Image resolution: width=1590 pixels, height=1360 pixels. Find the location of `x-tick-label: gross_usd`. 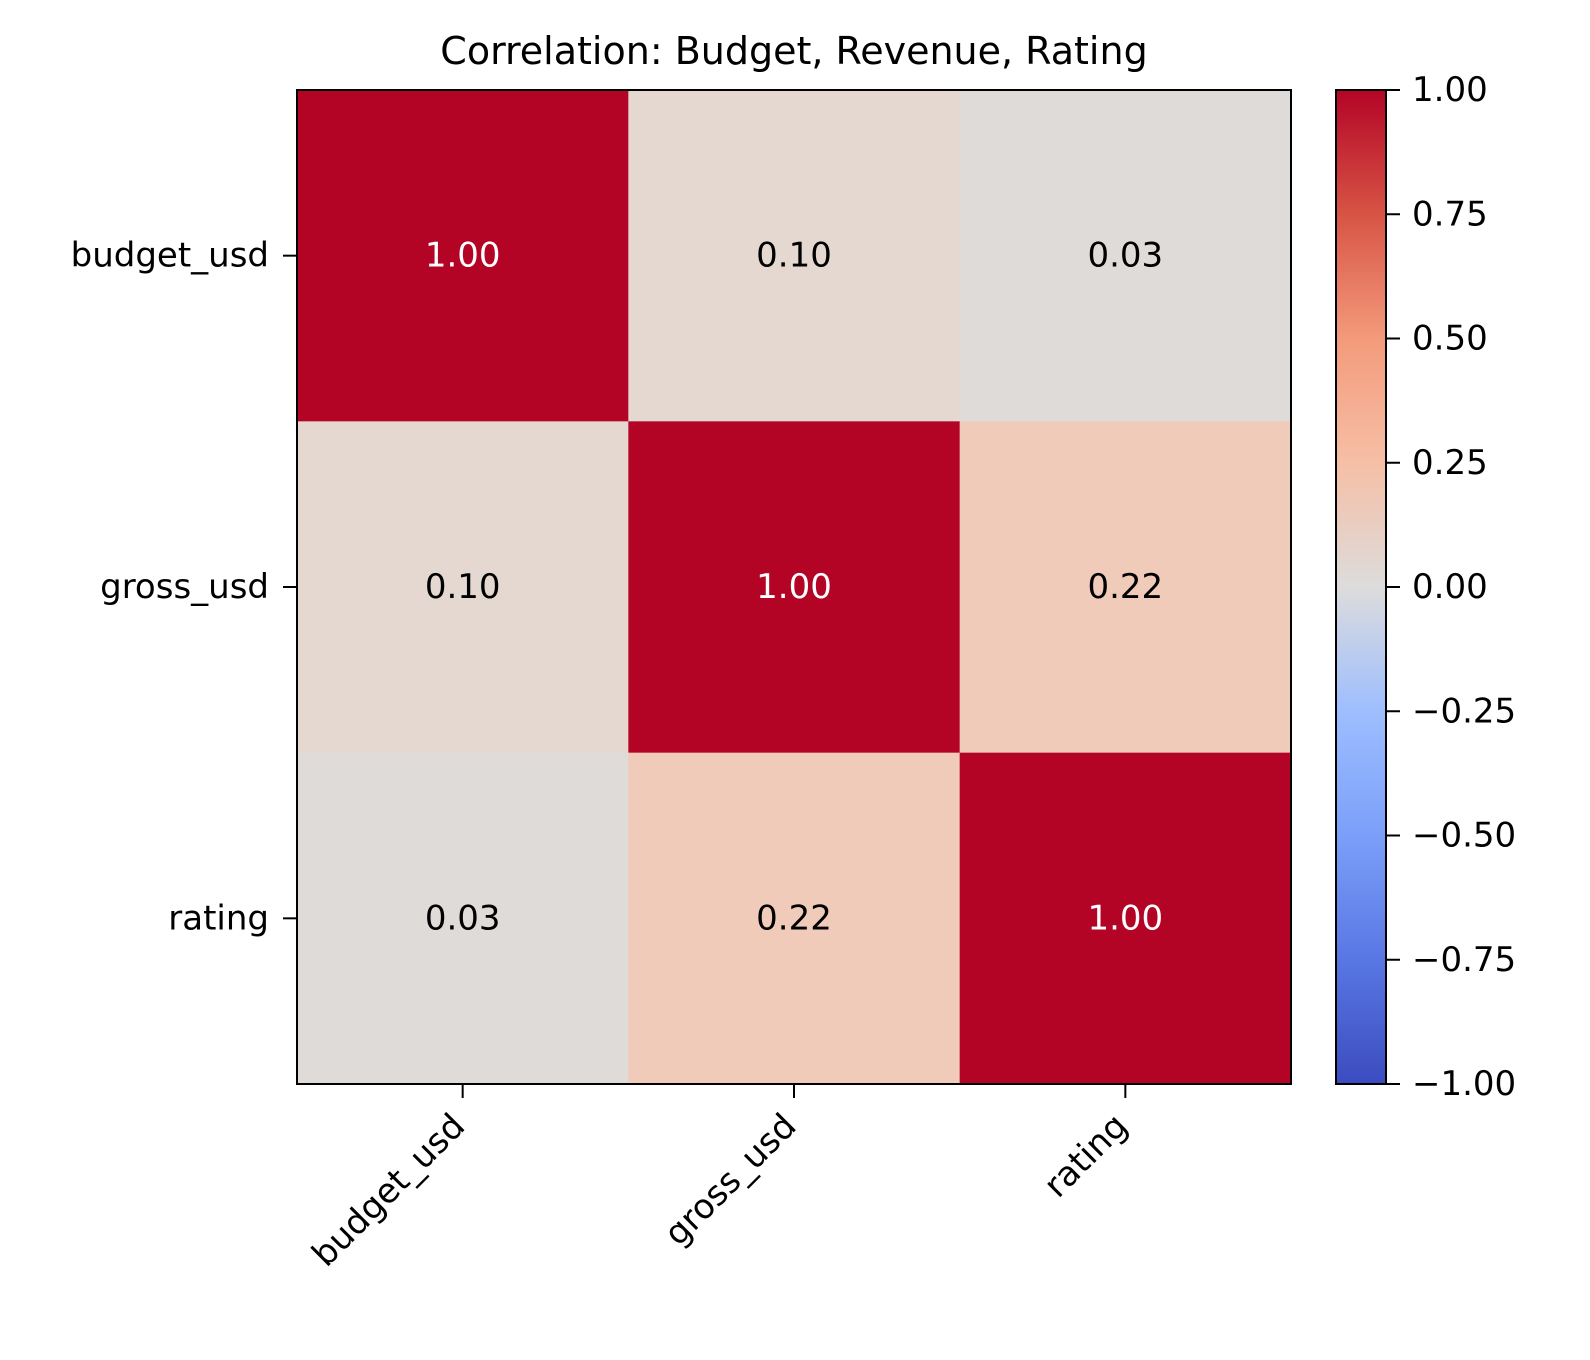

x-tick-label: gross_usd is located at coordinates (731, 1180).